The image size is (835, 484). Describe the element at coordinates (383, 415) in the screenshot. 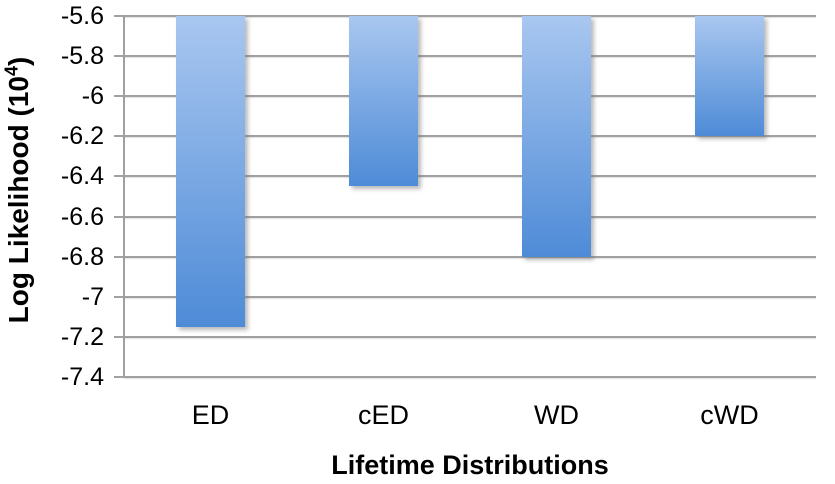

I see `x-tick-label: cED` at that location.